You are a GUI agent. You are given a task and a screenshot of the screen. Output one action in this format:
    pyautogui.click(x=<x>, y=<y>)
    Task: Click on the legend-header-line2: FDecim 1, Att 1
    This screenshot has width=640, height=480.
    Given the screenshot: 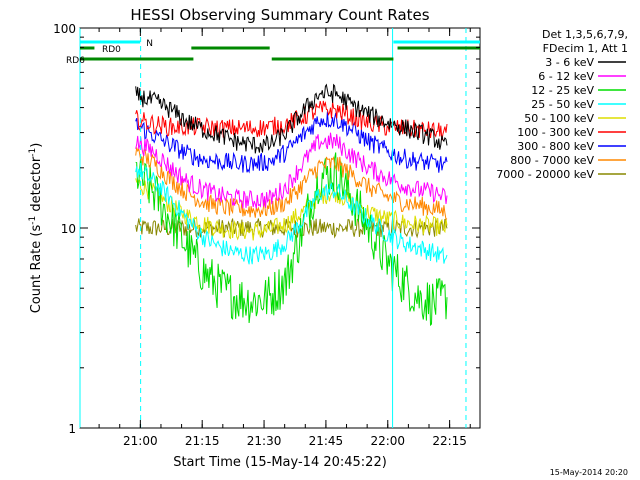 What is the action you would take?
    pyautogui.click(x=585, y=48)
    